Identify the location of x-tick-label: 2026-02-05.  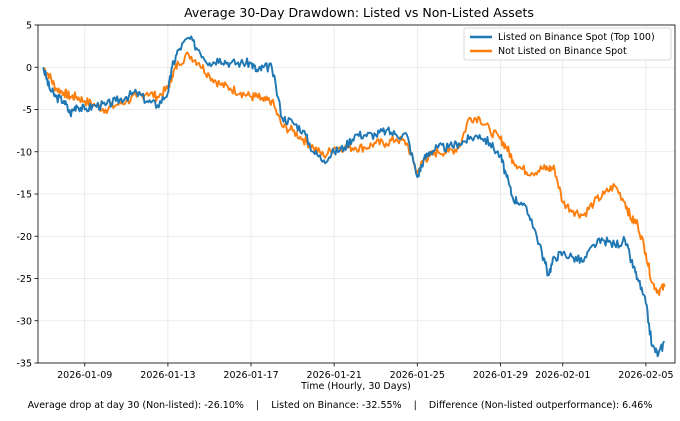
(645, 375).